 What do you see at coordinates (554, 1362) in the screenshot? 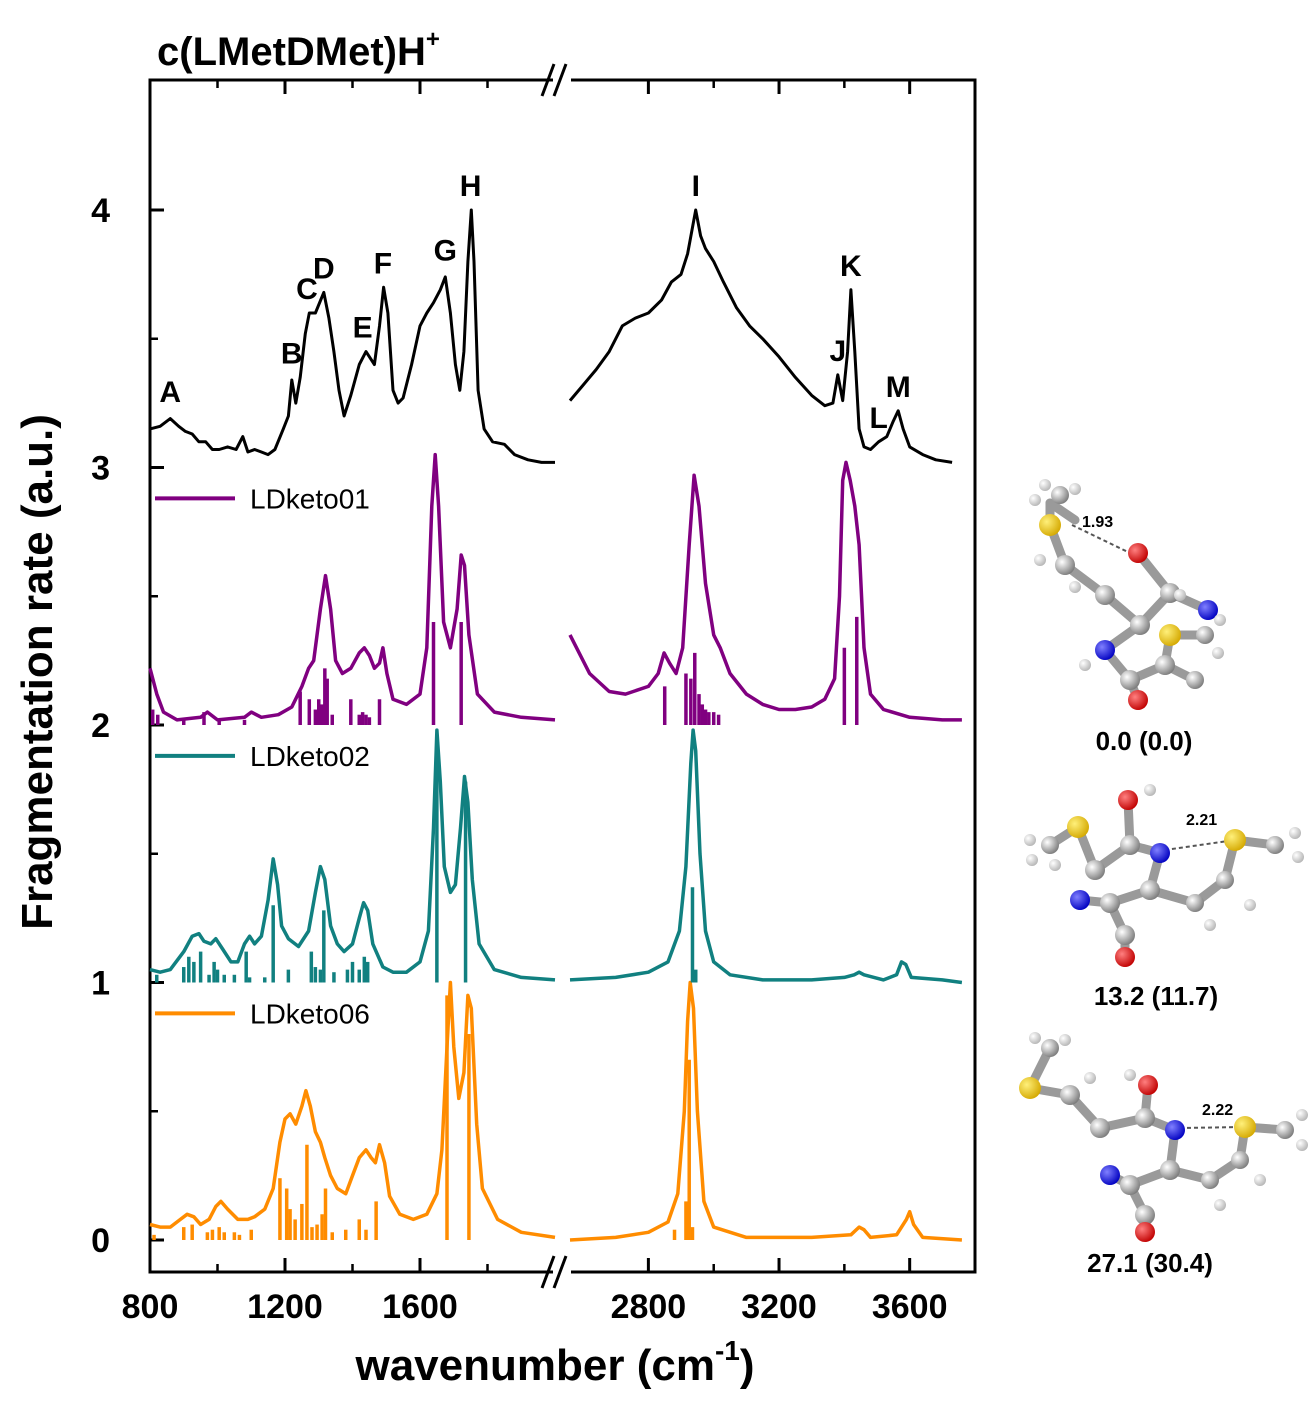
I see `x-axis-label: wavenumber (cm-1)` at bounding box center [554, 1362].